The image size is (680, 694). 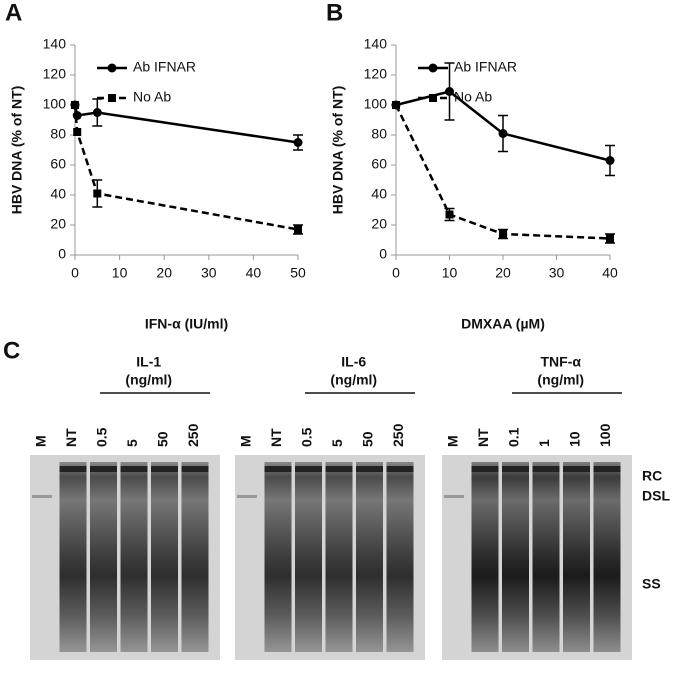 What do you see at coordinates (379, 194) in the screenshot?
I see `y-tick-label: 40` at bounding box center [379, 194].